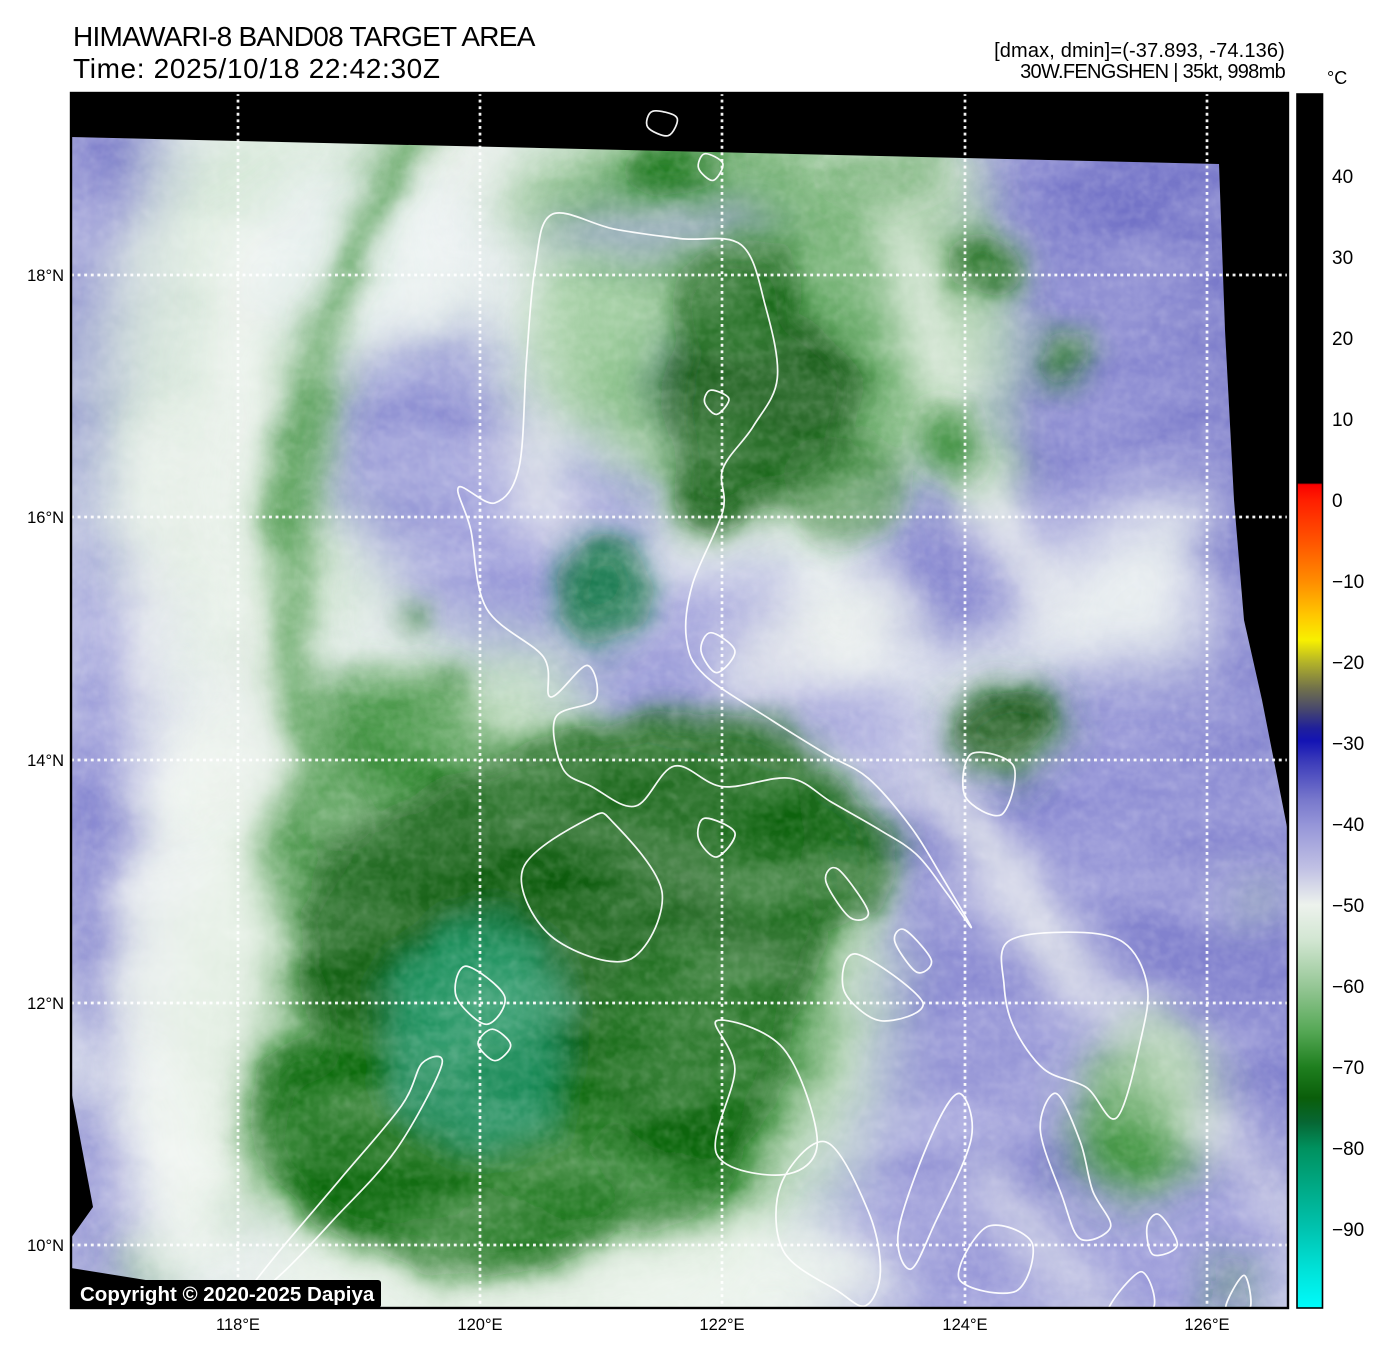 This screenshot has height=1364, width=1390. Describe the element at coordinates (1348, 987) in the screenshot. I see `svg-text: −60` at that location.